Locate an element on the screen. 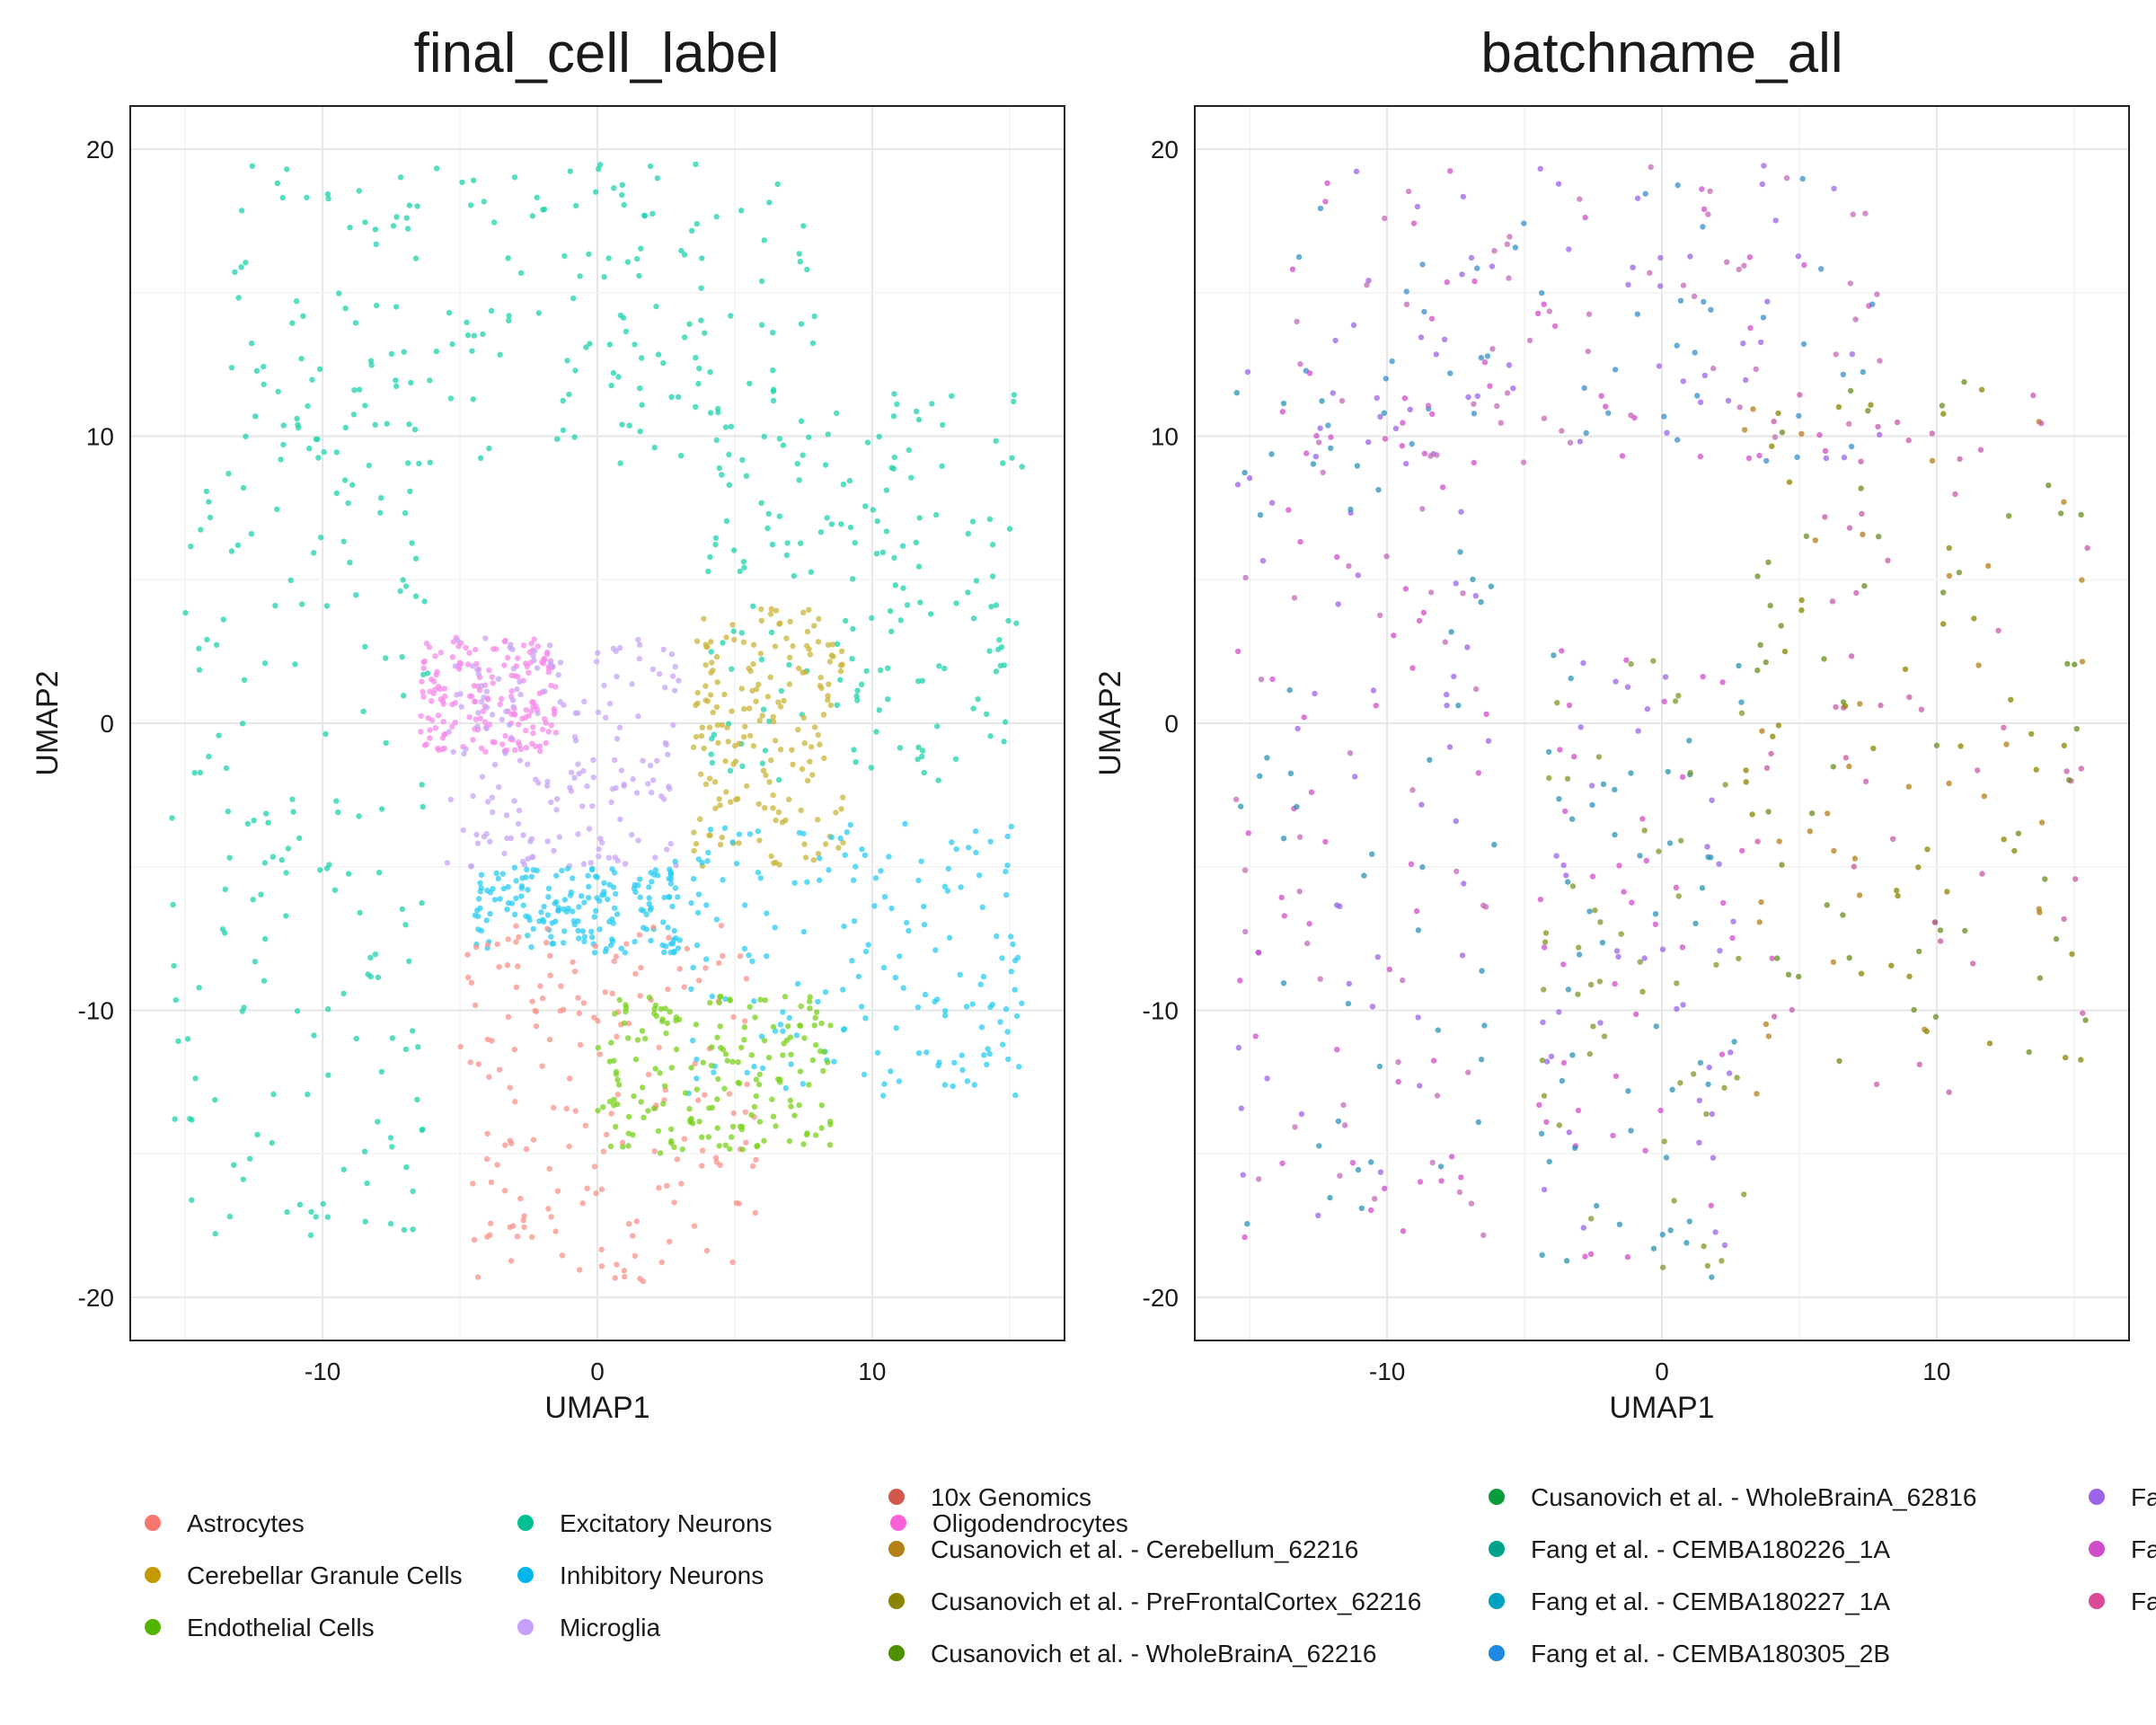 The height and width of the screenshot is (1725, 2156). y-tick-label: -20 is located at coordinates (1161, 1298).